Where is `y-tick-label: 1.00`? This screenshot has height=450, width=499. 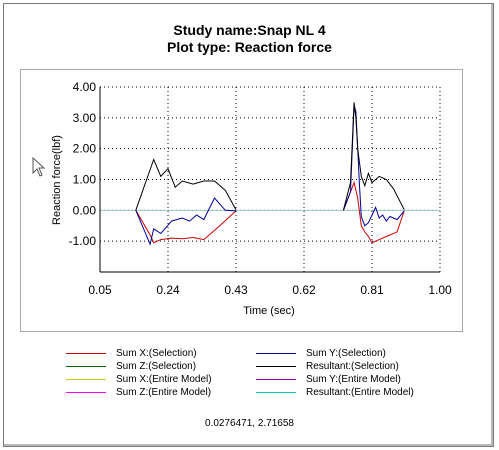 y-tick-label: 1.00 is located at coordinates (85, 180).